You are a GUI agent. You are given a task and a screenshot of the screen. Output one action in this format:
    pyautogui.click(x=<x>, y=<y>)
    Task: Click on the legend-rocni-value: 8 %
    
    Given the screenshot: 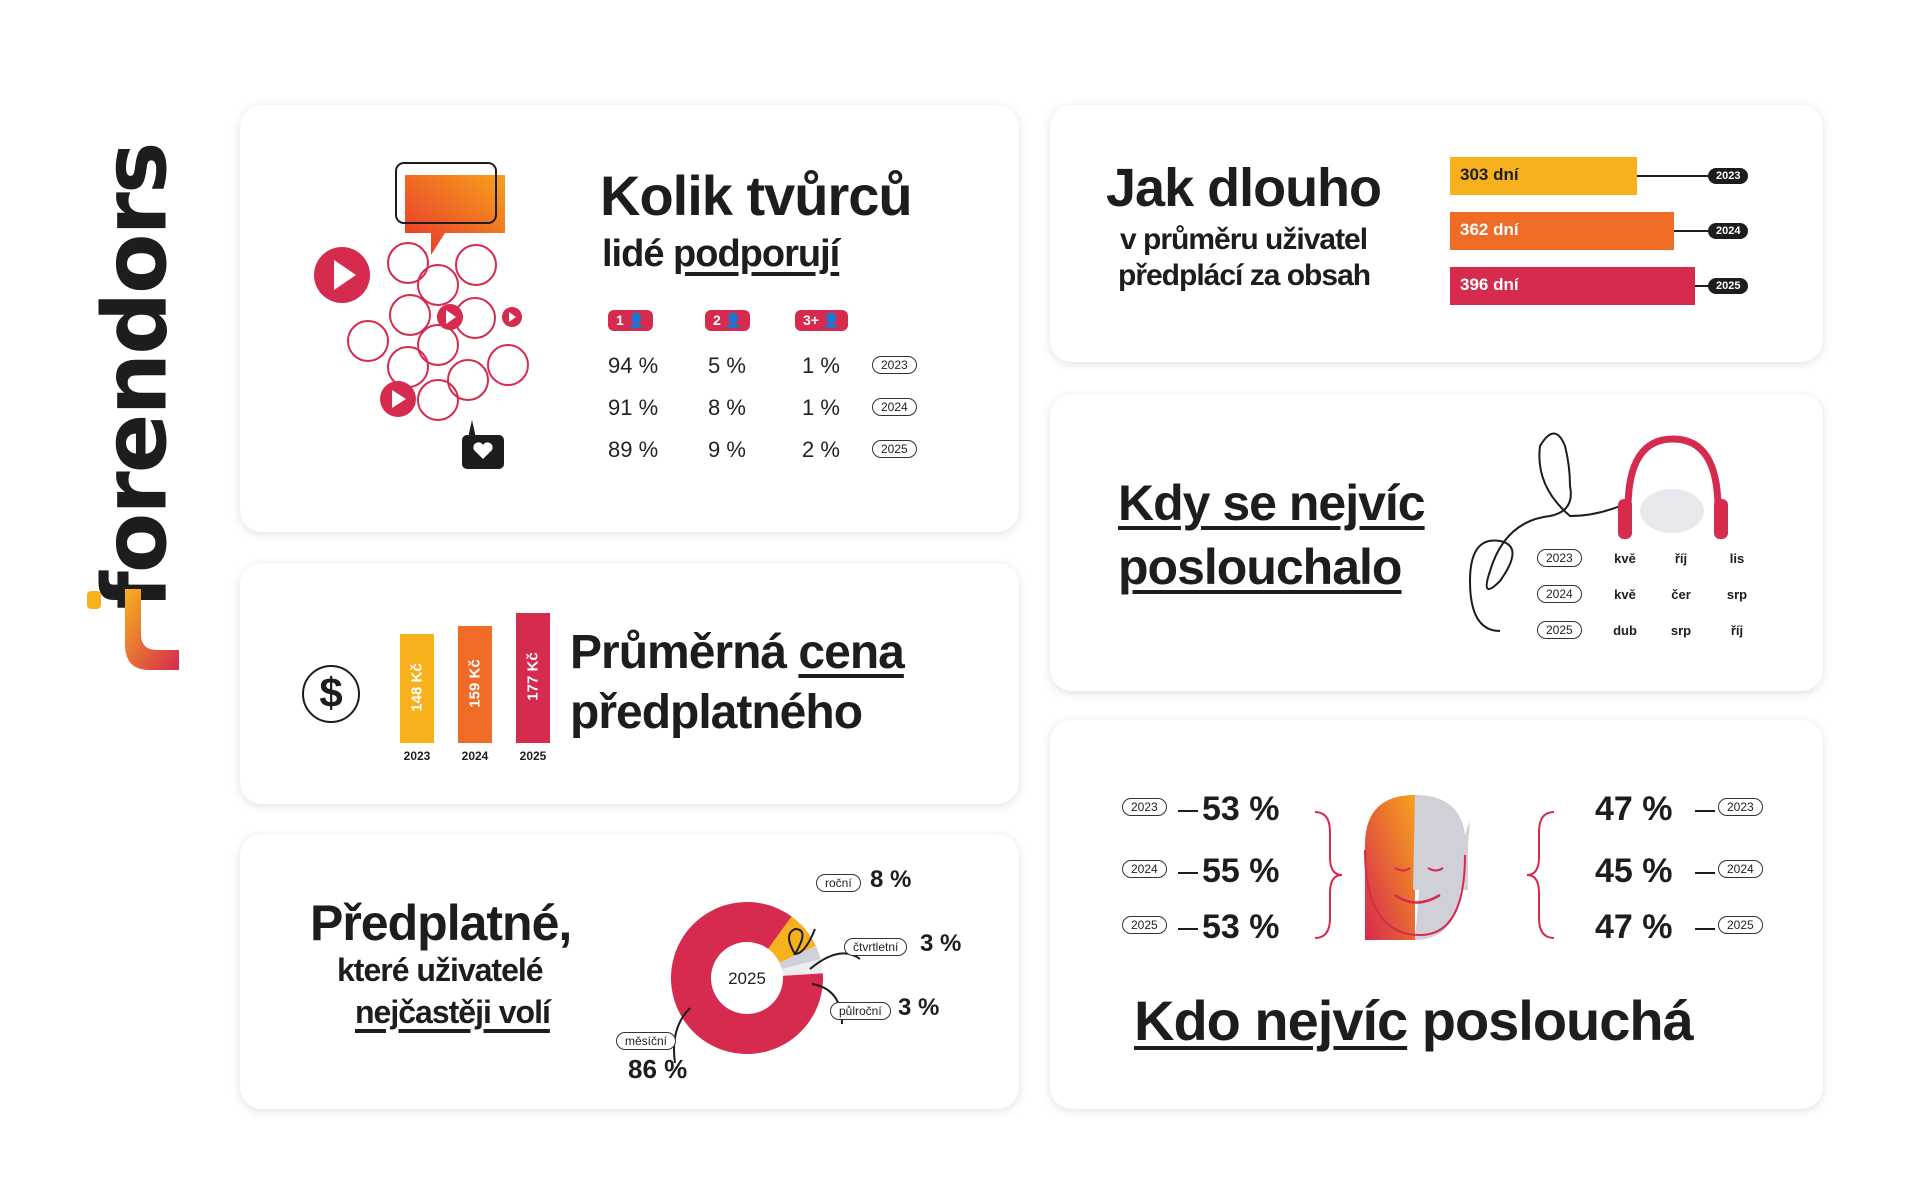 What is the action you would take?
    pyautogui.click(x=891, y=879)
    